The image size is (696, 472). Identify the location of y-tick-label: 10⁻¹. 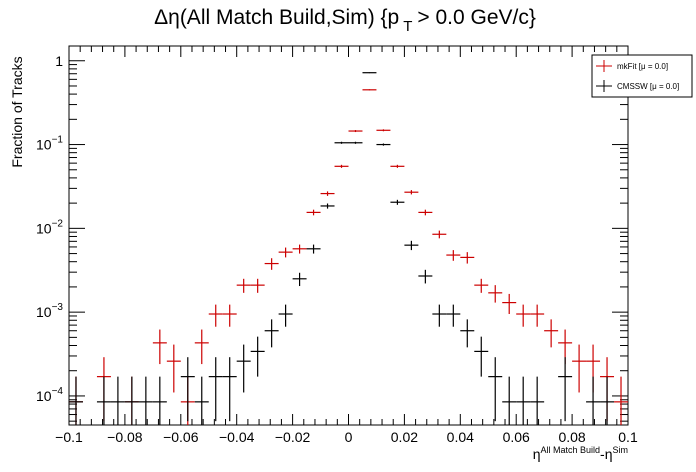
(49, 144).